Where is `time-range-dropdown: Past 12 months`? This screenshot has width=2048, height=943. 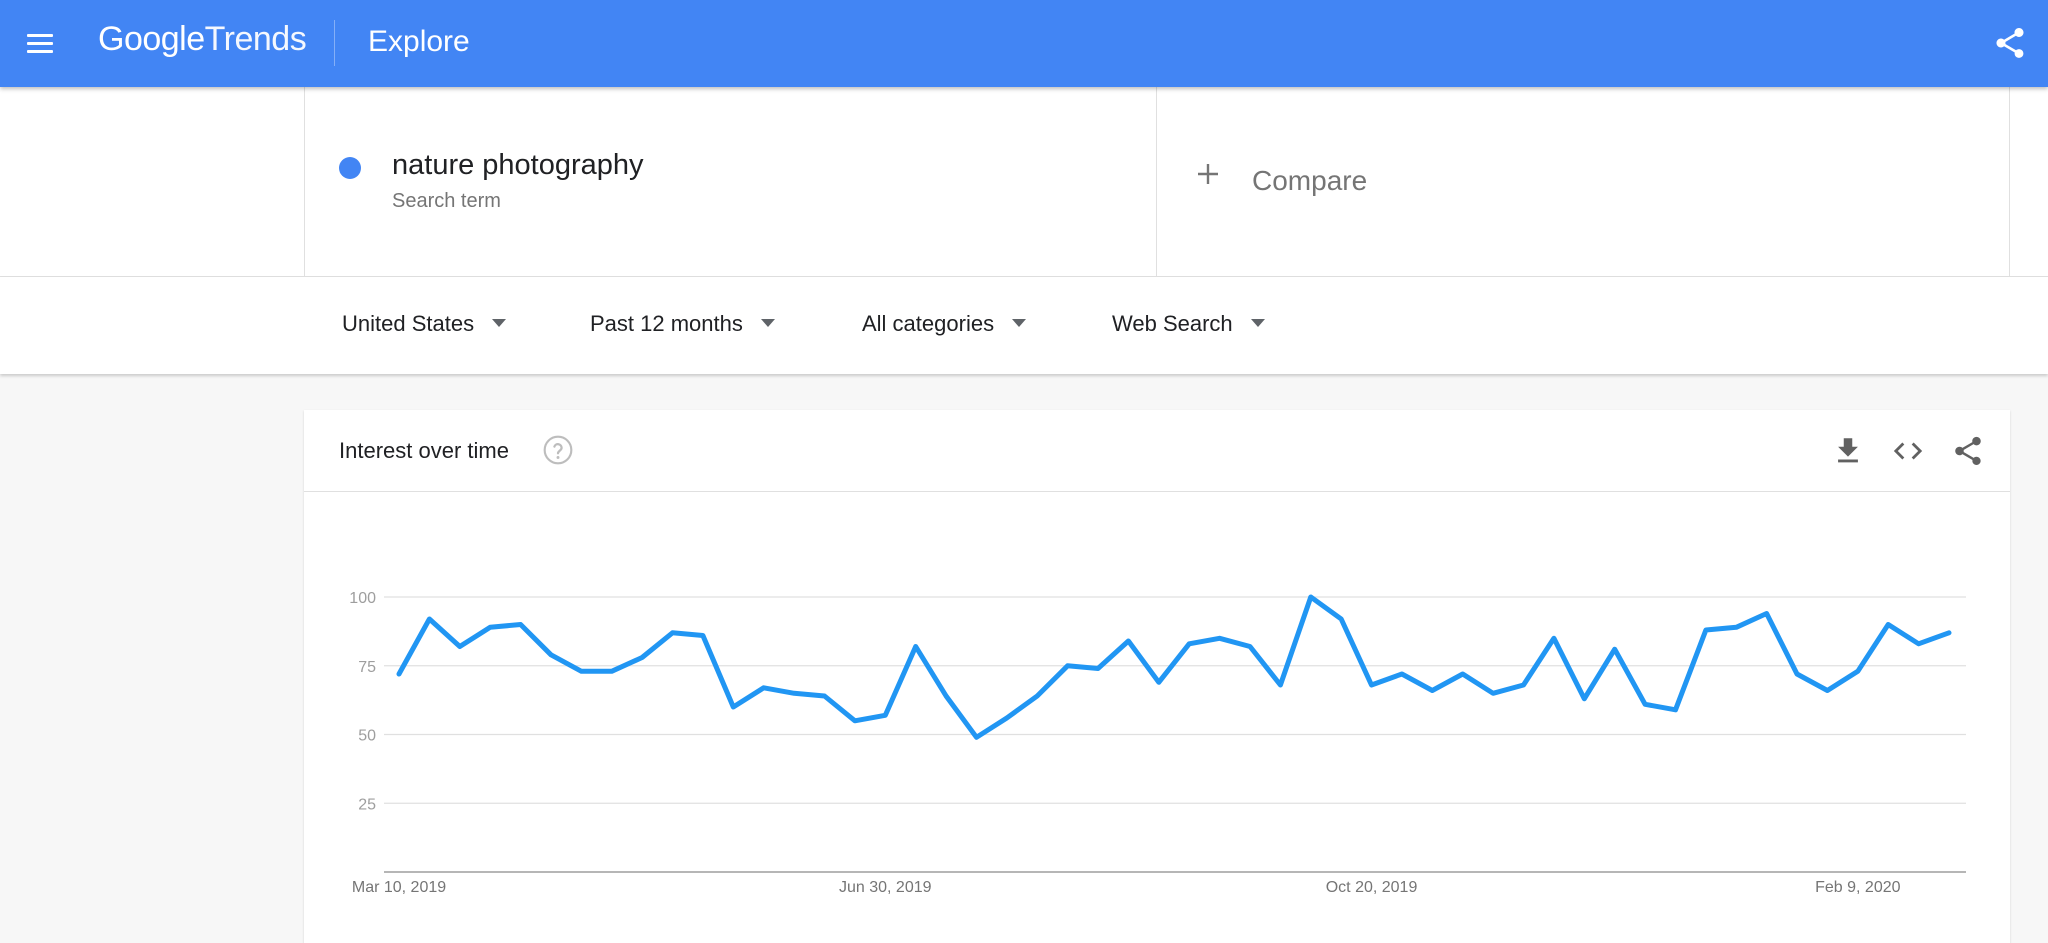
time-range-dropdown: Past 12 months is located at coordinates (682, 324).